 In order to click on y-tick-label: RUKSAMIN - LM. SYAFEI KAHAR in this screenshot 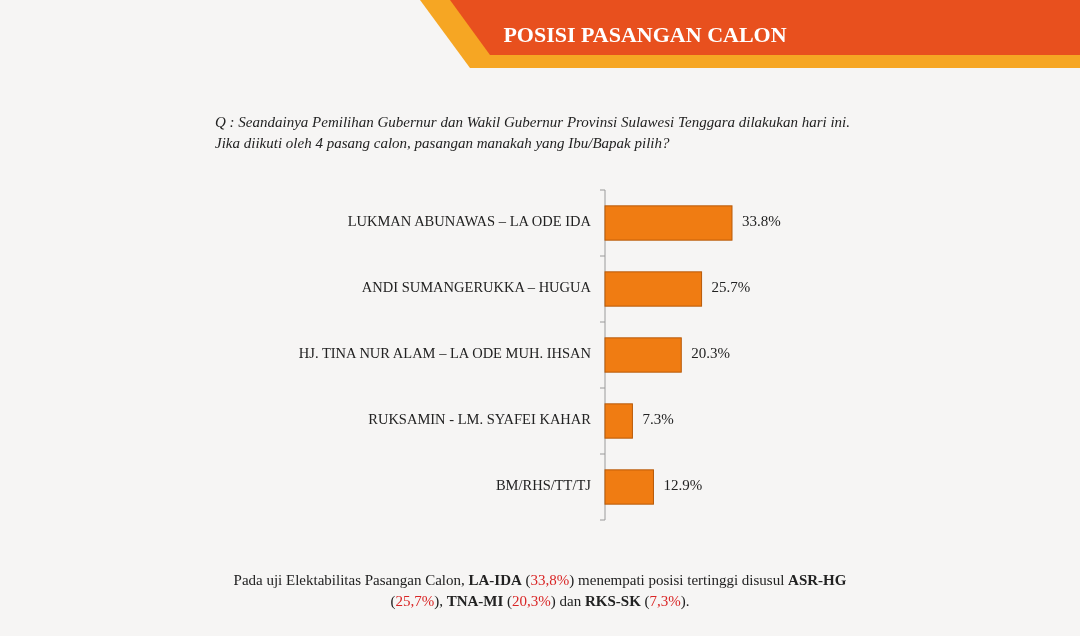, I will do `click(480, 419)`.